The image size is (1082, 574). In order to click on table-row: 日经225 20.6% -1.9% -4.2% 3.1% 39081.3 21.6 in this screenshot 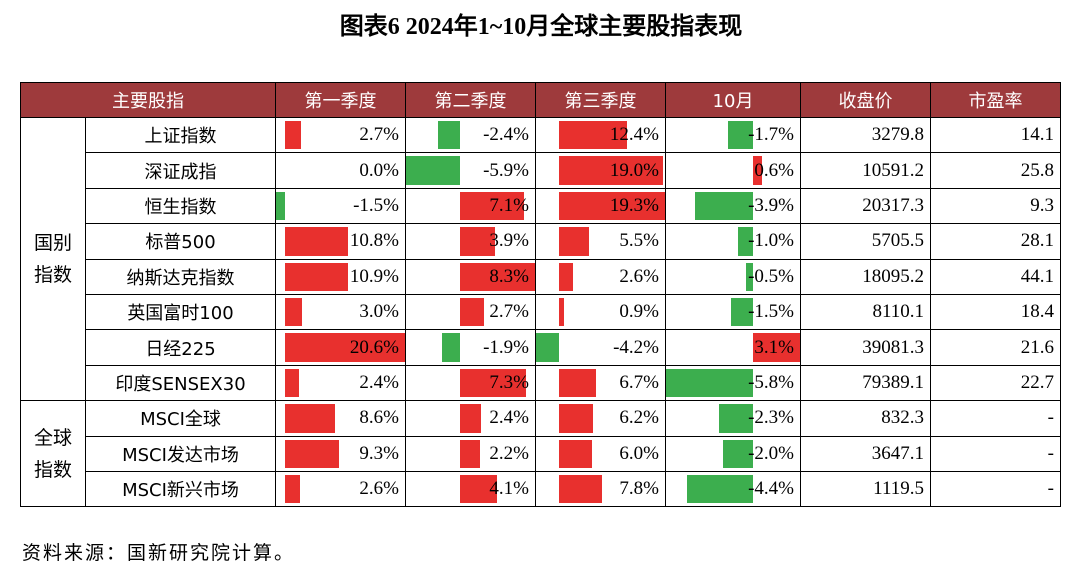, I will do `click(541, 347)`.